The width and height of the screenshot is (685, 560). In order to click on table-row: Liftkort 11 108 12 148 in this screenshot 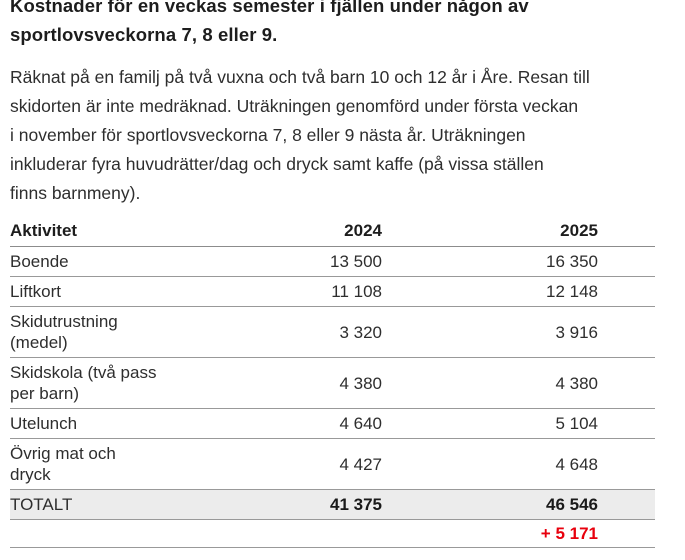, I will do `click(332, 291)`.